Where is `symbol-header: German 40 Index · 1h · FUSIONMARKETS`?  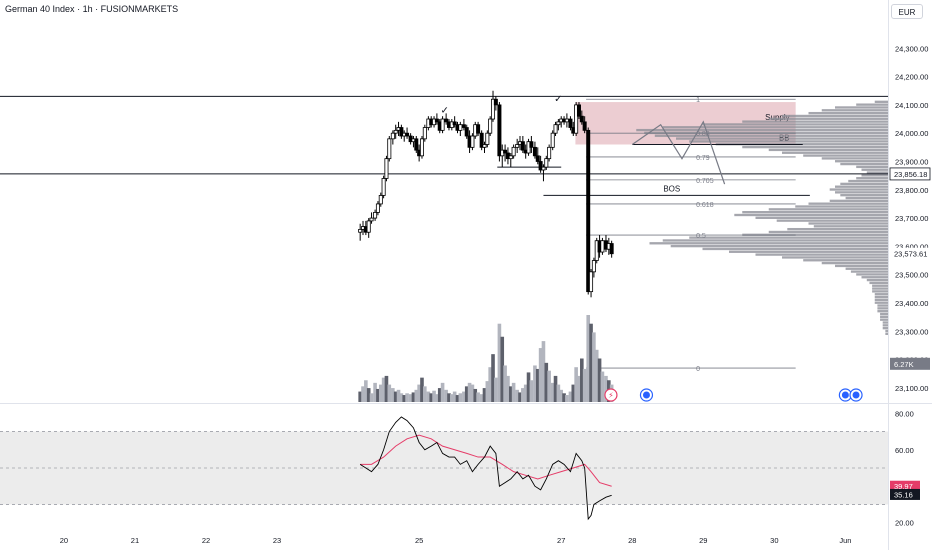 symbol-header: German 40 Index · 1h · FUSIONMARKETS is located at coordinates (91, 9).